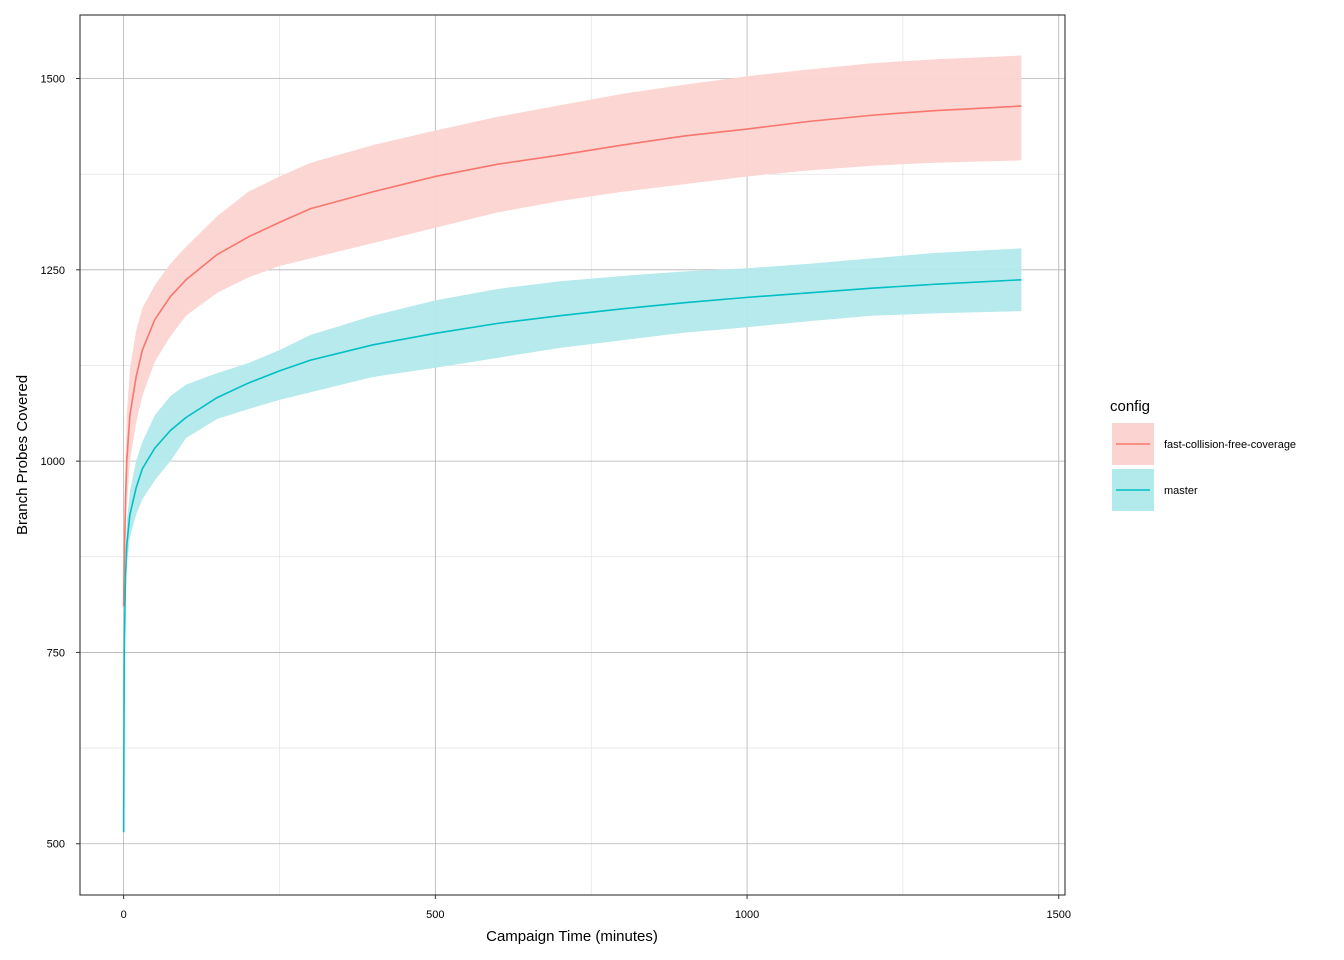  Describe the element at coordinates (572, 936) in the screenshot. I see `x-axis-title: Campaign Time (minutes)` at that location.